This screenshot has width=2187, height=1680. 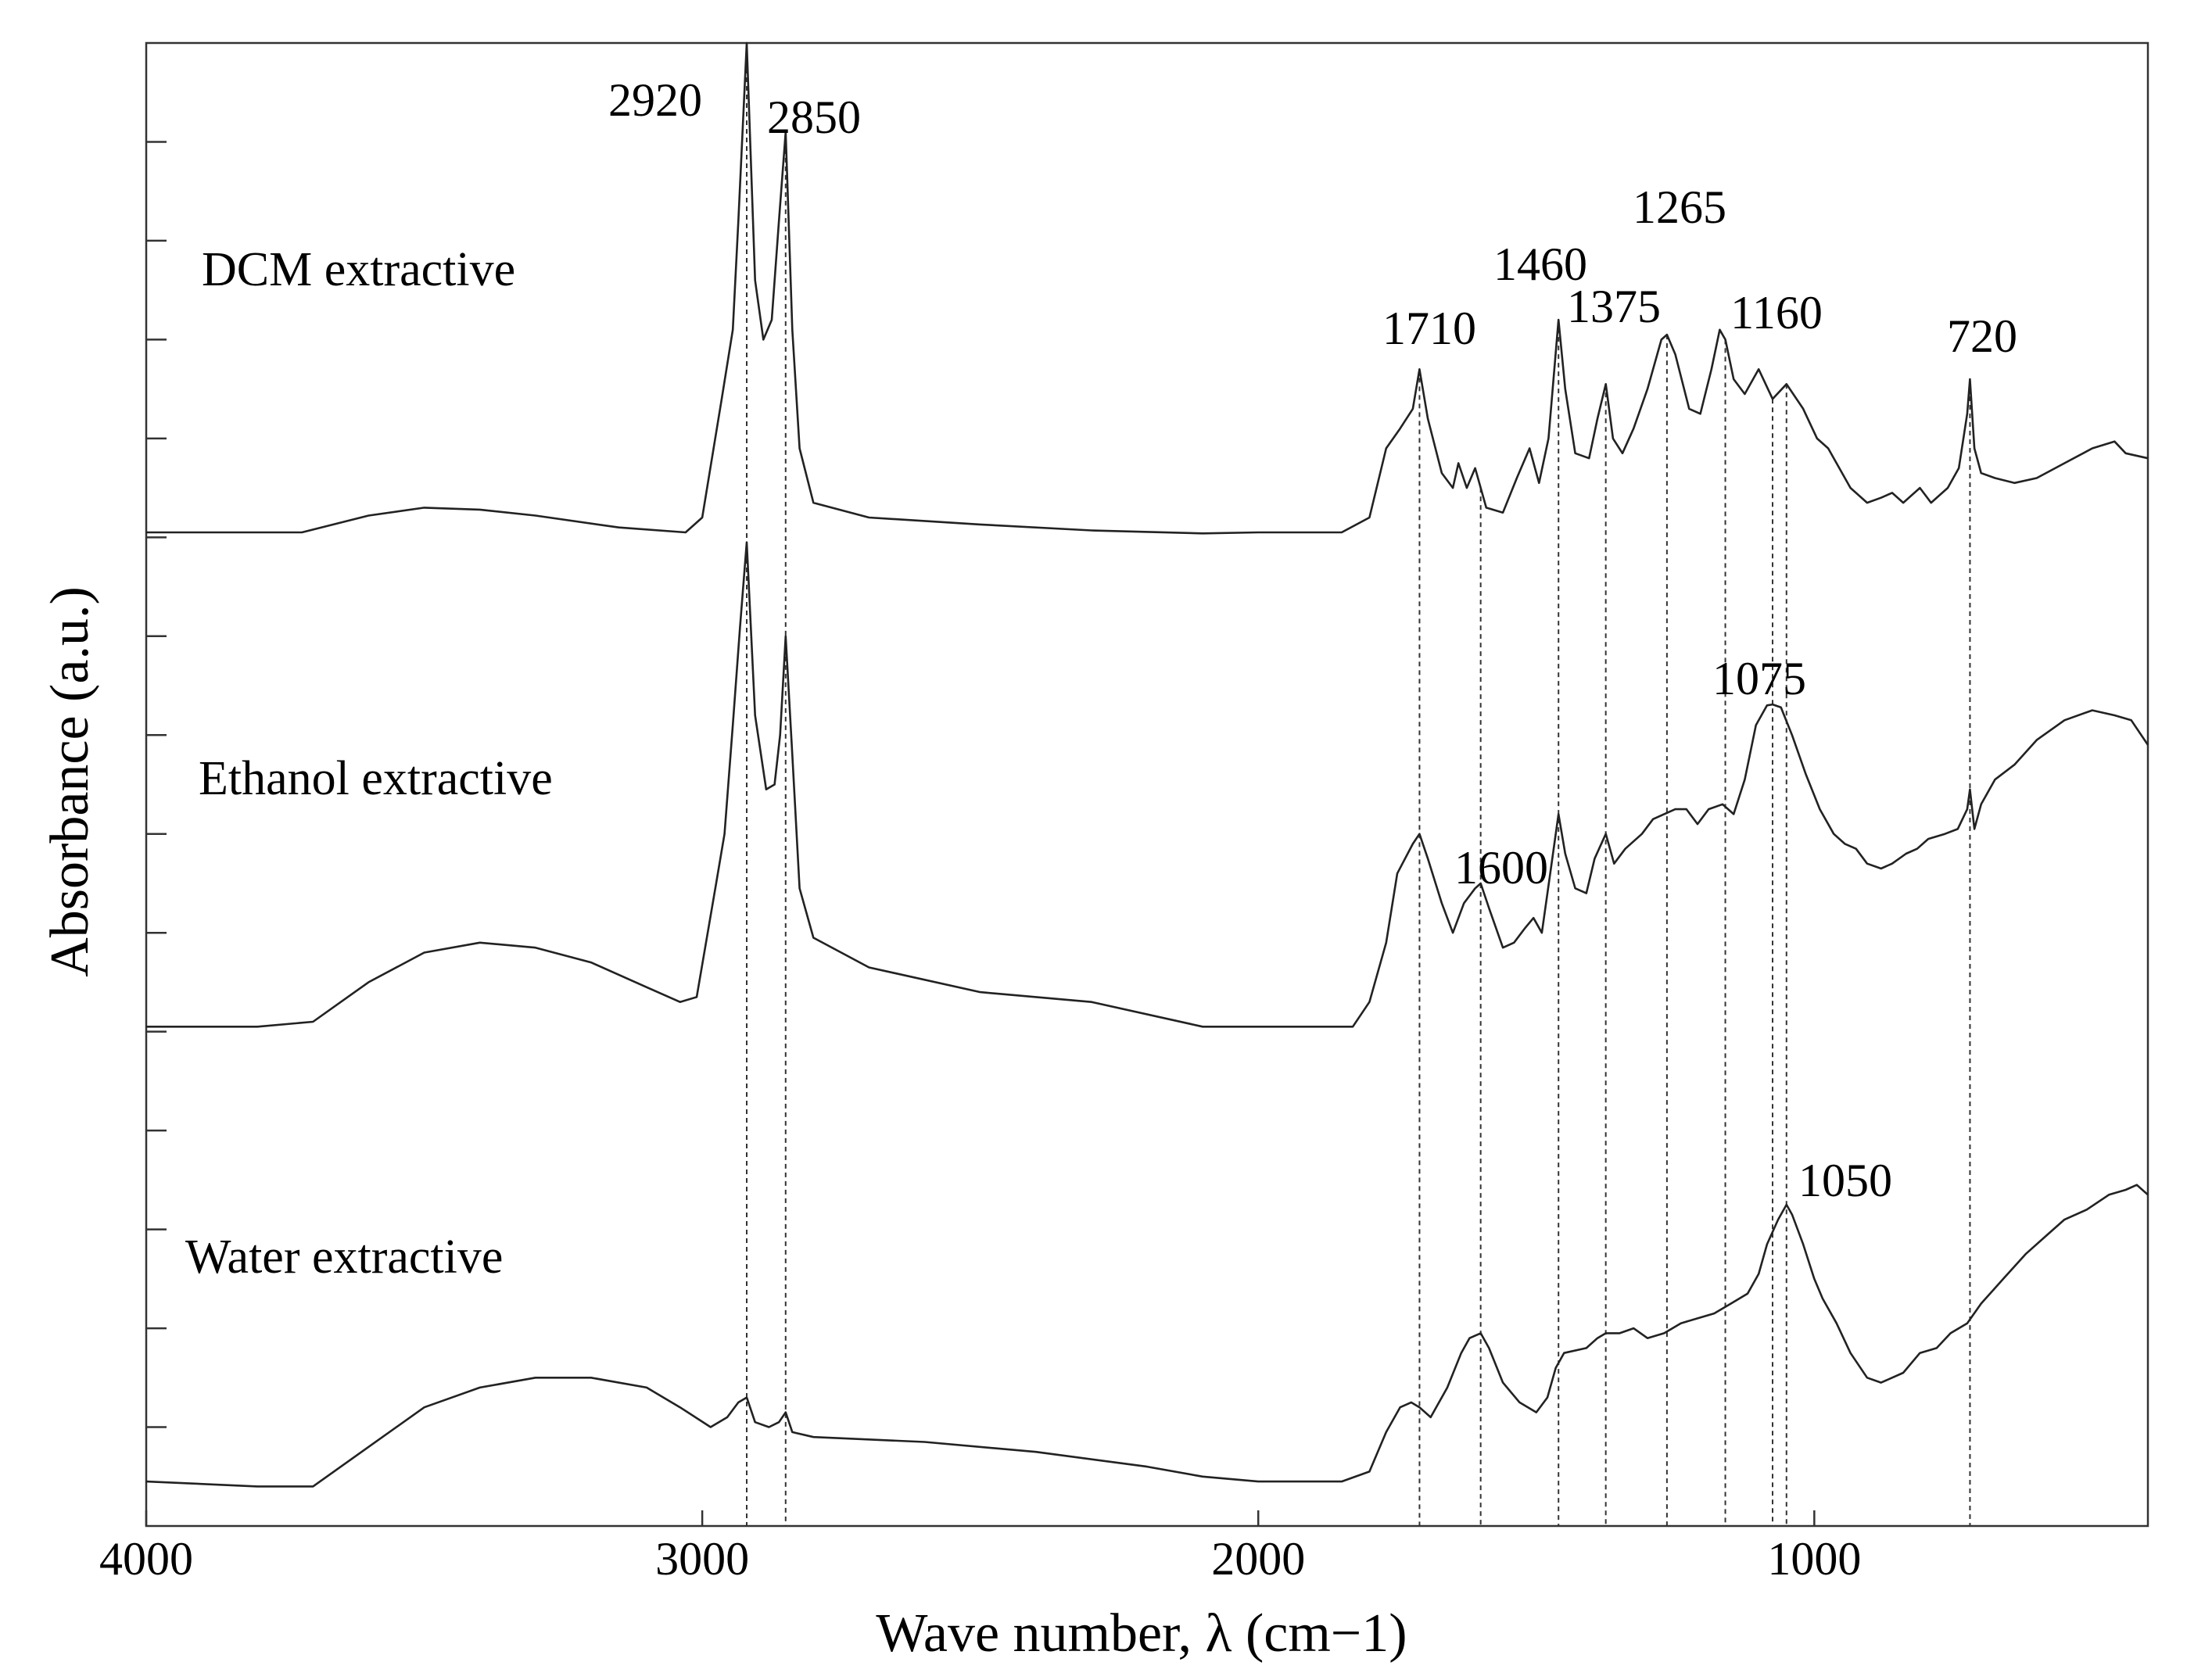 I want to click on peak-label-1265: 1265, so click(x=1679, y=207).